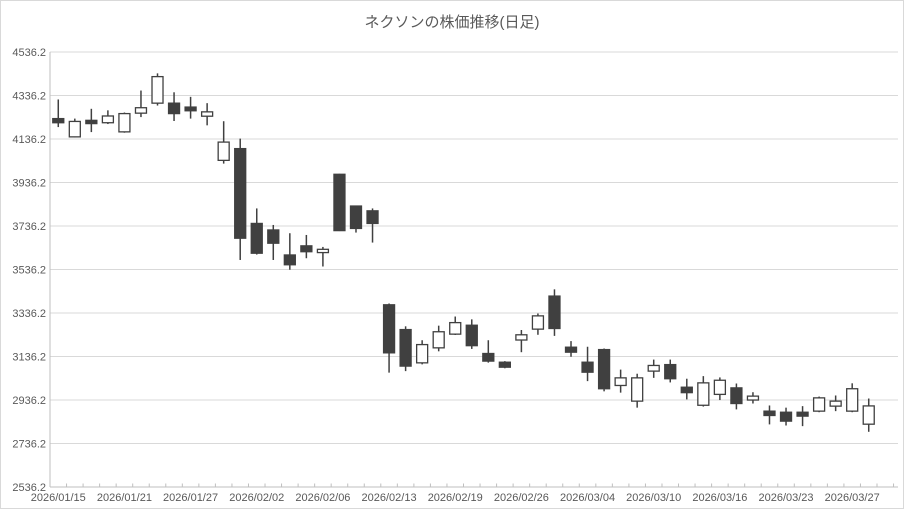 This screenshot has height=516, width=904. What do you see at coordinates (29, 358) in the screenshot?
I see `y-axis-tick-label: 3136.2` at bounding box center [29, 358].